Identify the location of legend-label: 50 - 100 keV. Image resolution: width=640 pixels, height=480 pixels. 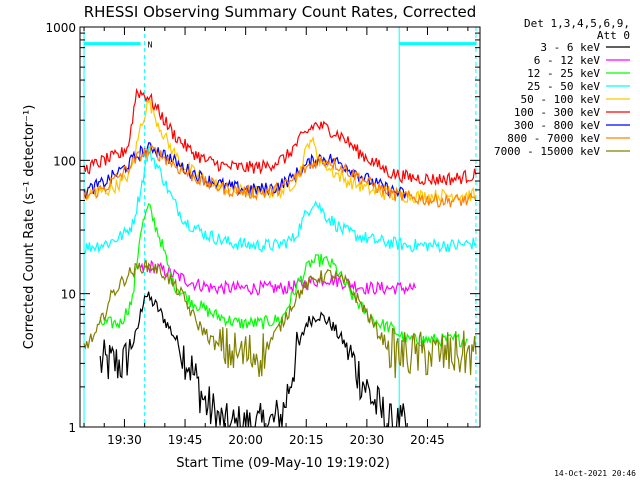
(561, 99).